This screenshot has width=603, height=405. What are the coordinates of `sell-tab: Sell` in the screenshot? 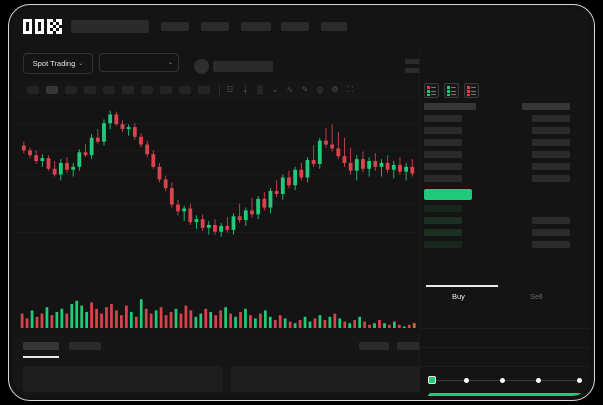 It's located at (536, 296).